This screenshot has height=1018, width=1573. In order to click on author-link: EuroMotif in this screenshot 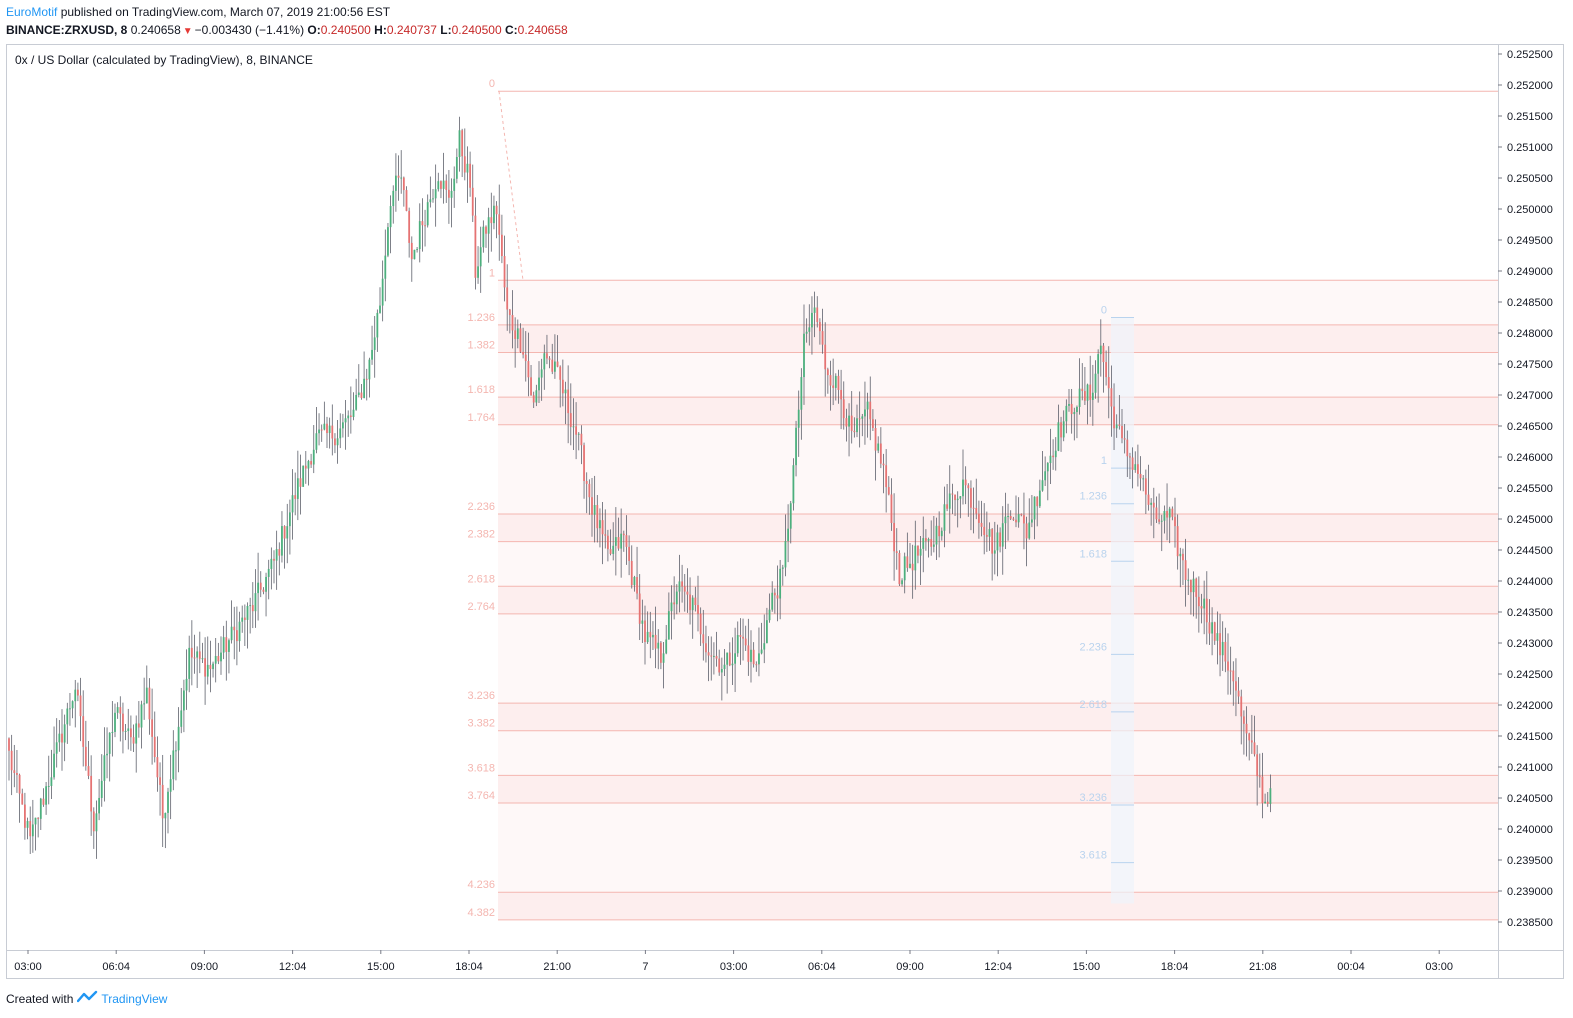, I will do `click(32, 12)`.